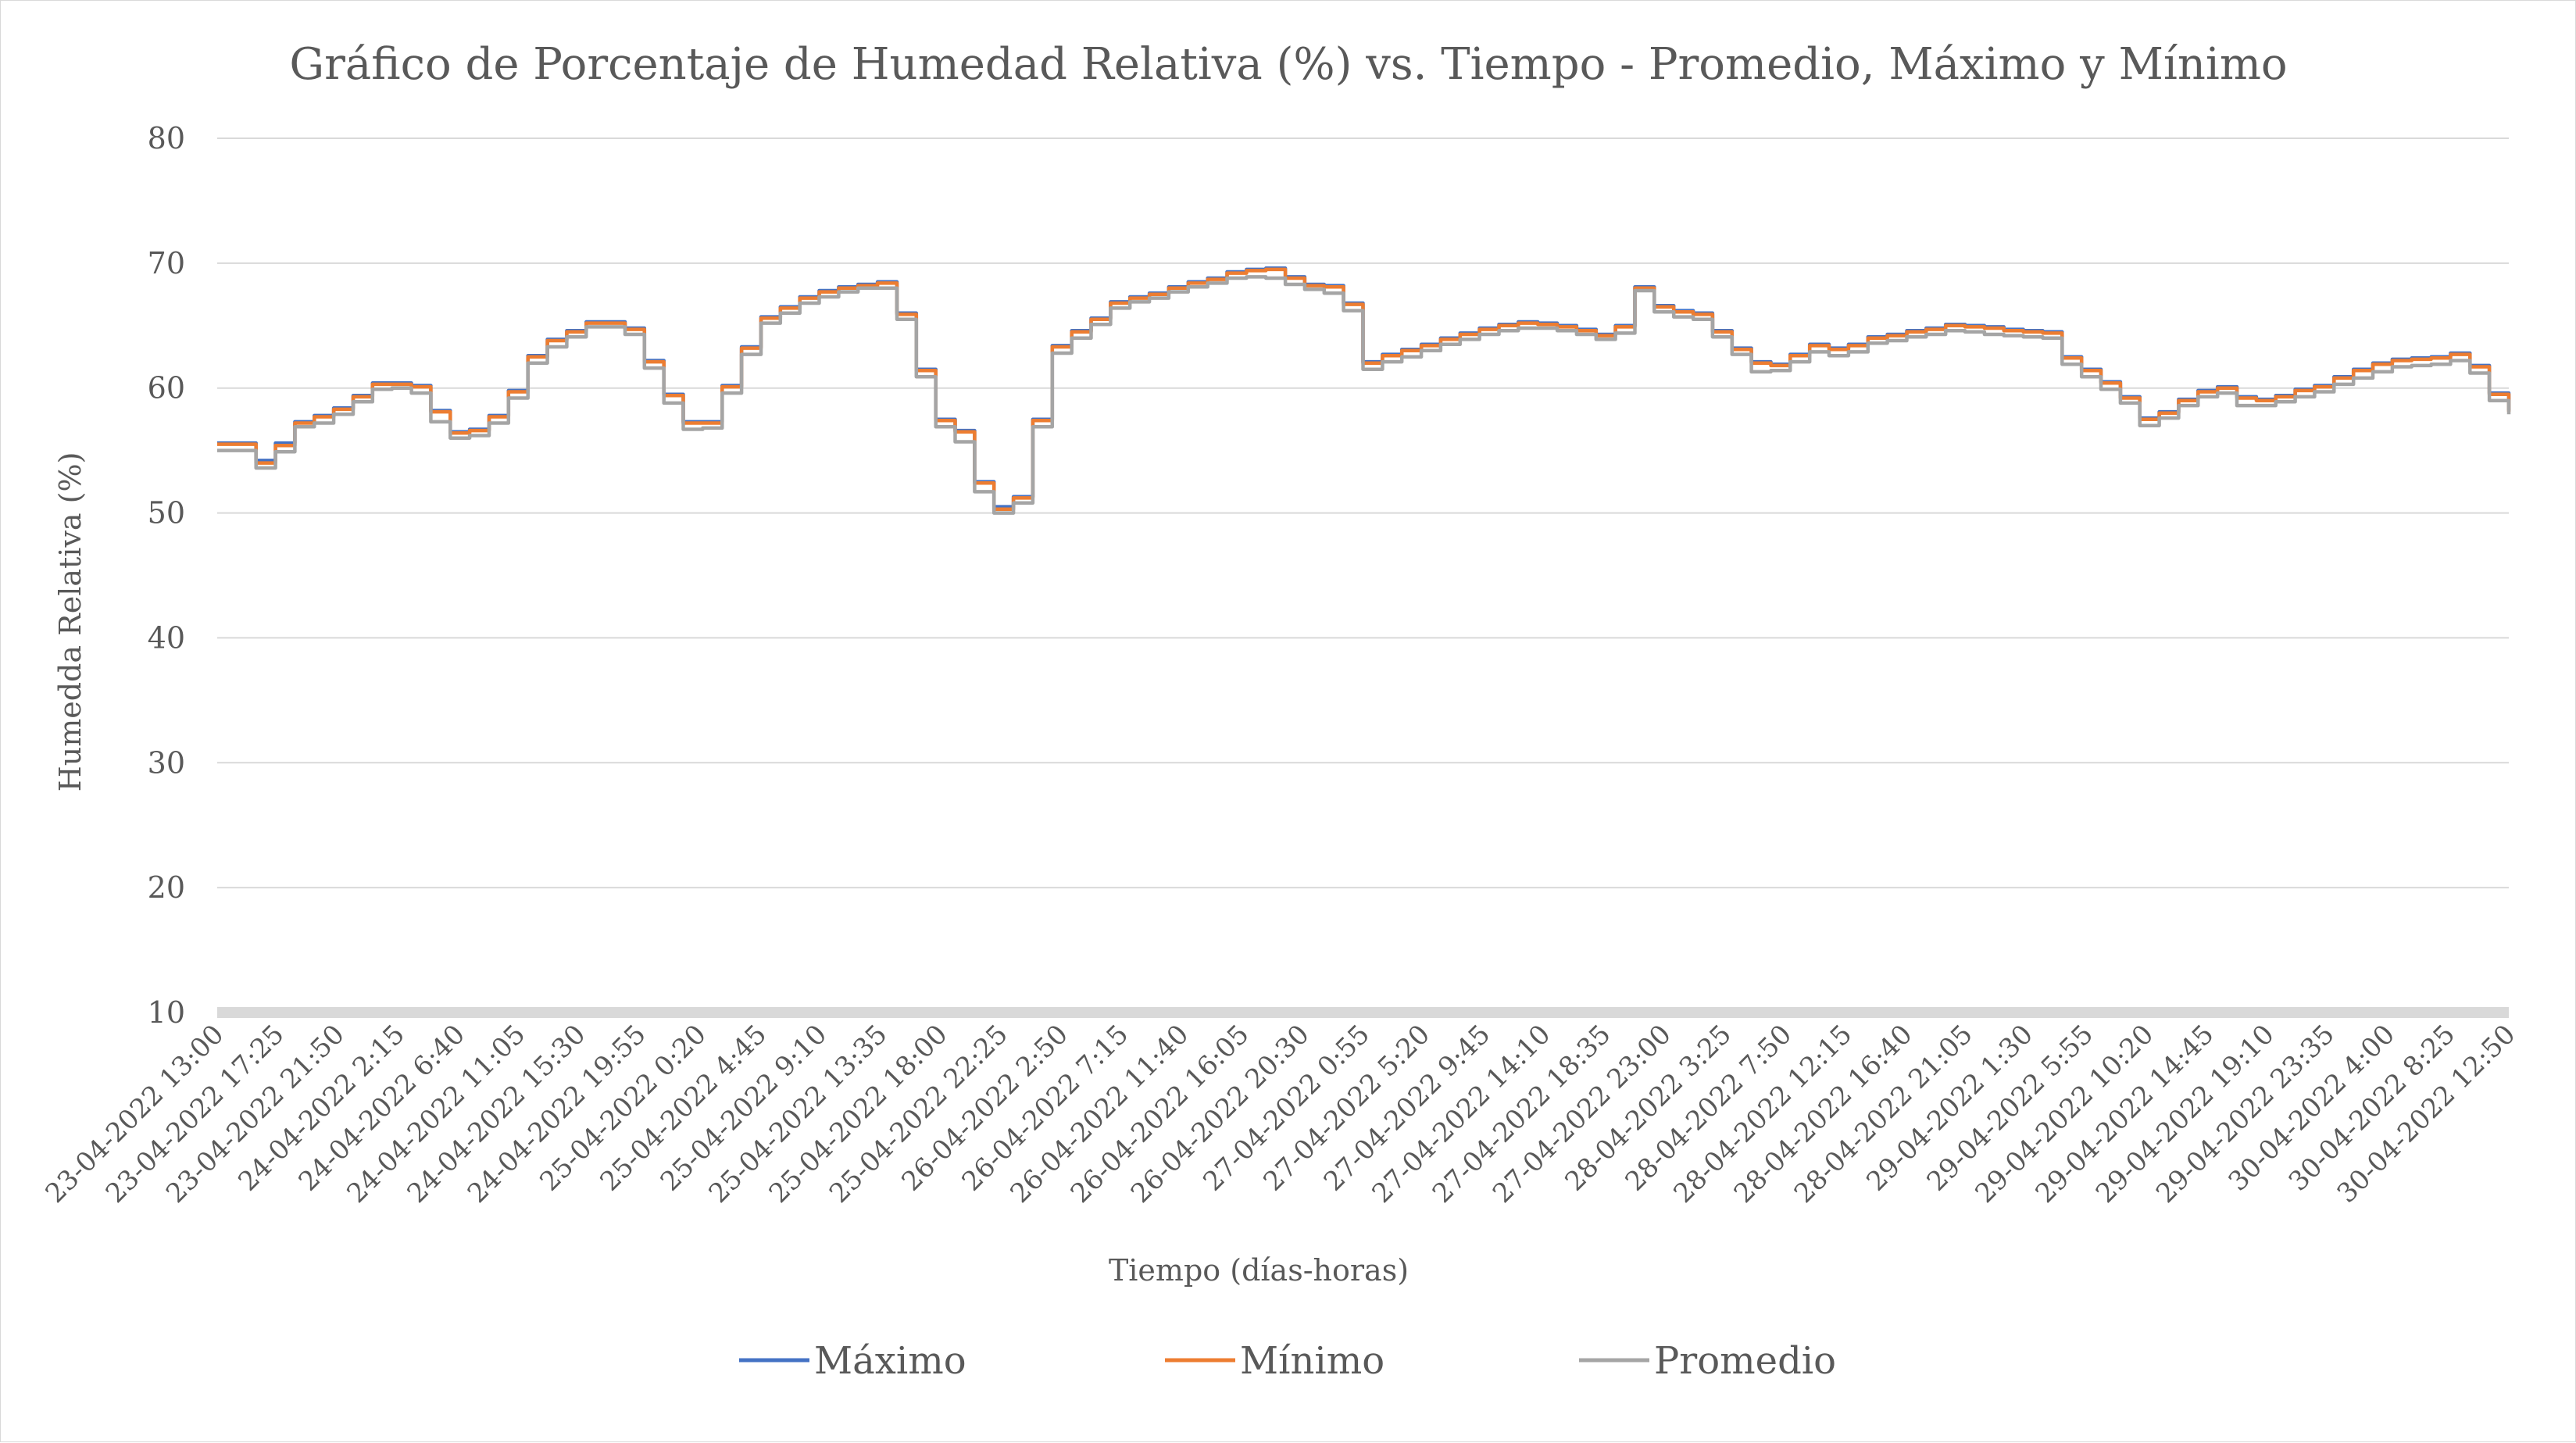  Describe the element at coordinates (167, 138) in the screenshot. I see `y-tick-label: 80` at that location.